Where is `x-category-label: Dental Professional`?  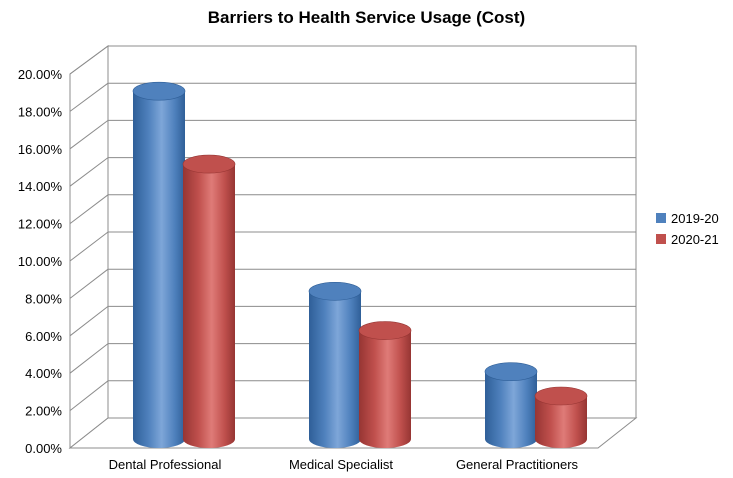 x-category-label: Dental Professional is located at coordinates (165, 464).